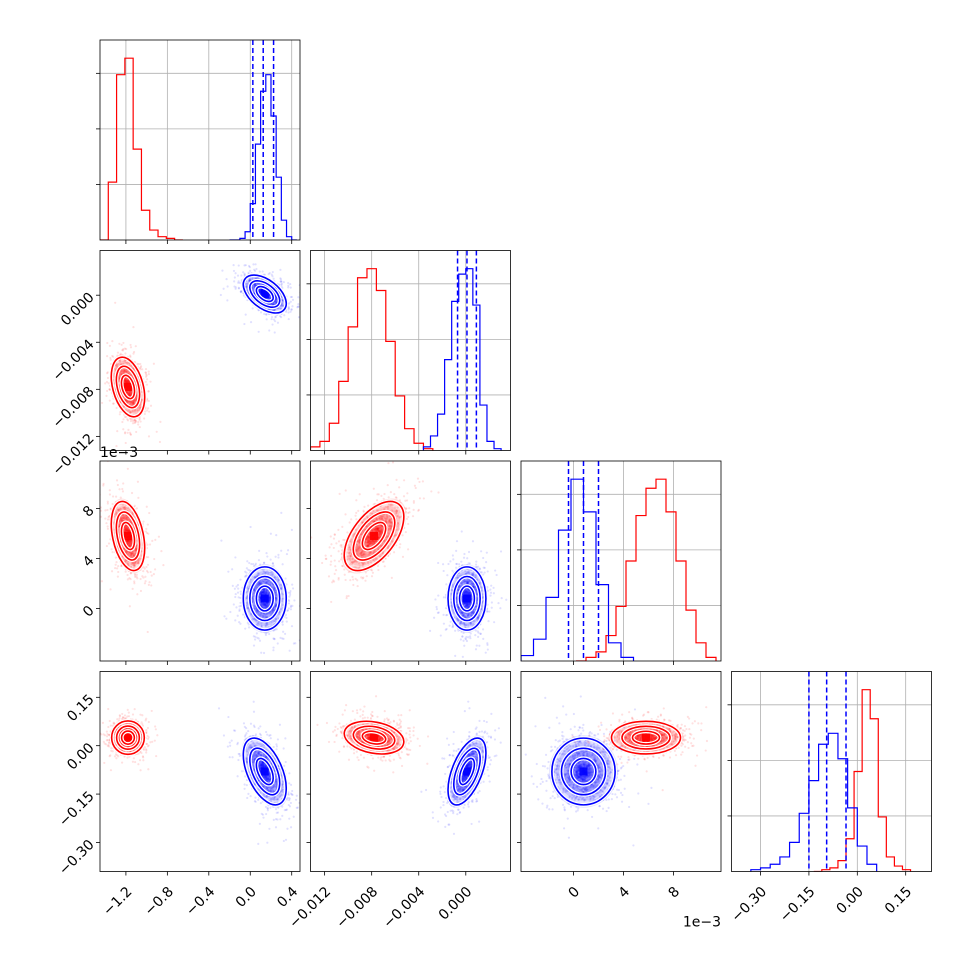 This screenshot has height=970, width=970. Describe the element at coordinates (200, 140) in the screenshot. I see `panel-frame` at that location.